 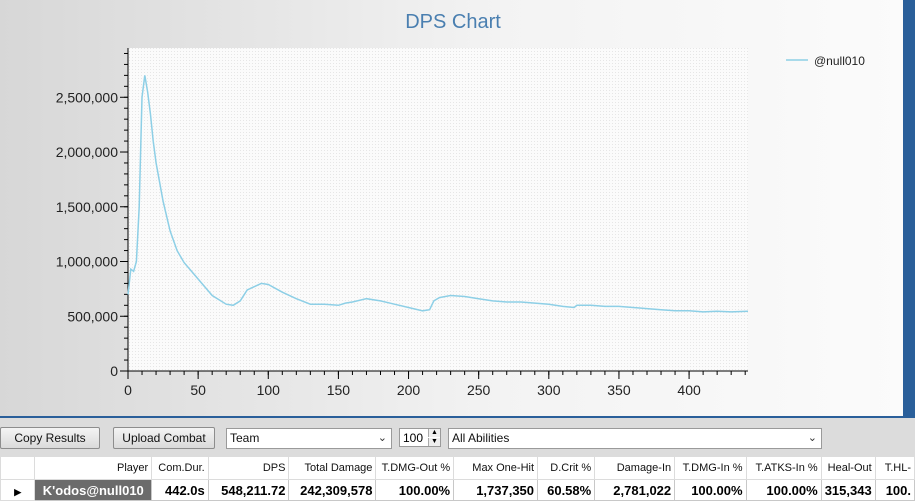 I want to click on column-header: Com.Dur., so click(x=180, y=468).